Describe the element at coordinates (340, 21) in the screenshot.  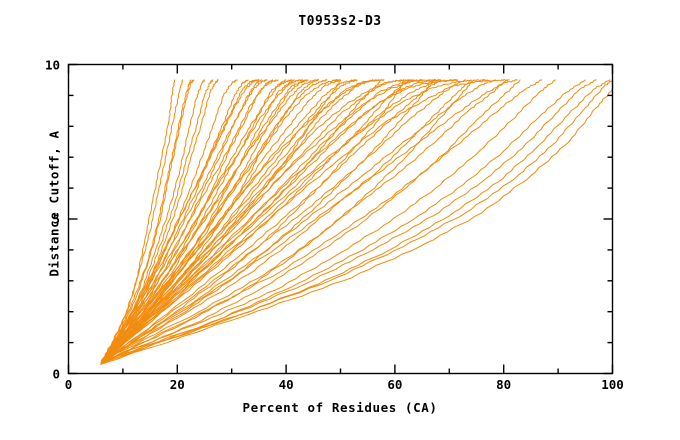
I see `chart-title: T0953s2-D3` at that location.